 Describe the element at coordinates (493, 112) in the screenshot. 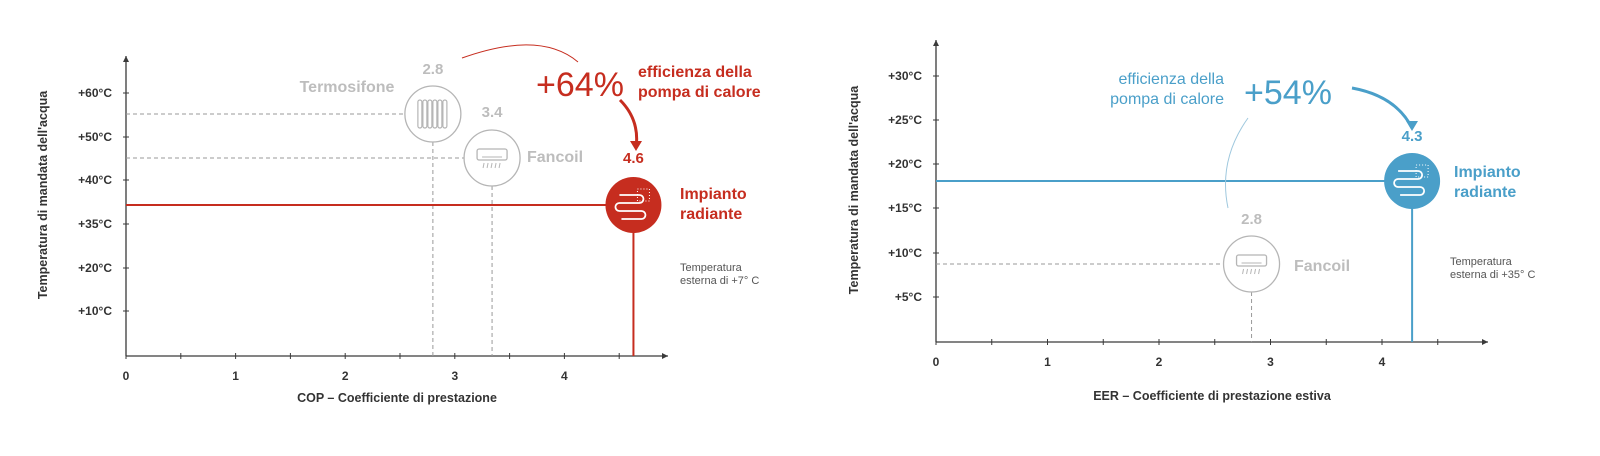

I see `point-value-label: 3.4` at that location.